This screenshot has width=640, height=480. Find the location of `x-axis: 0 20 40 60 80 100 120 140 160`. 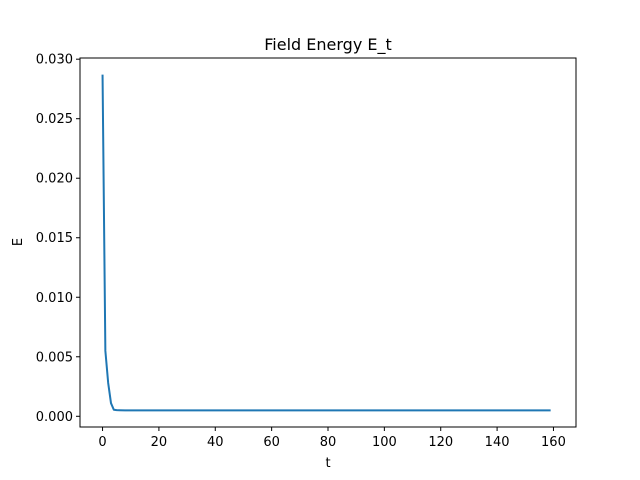

x-axis: 0 20 40 60 80 100 120 140 160 is located at coordinates (332, 438).